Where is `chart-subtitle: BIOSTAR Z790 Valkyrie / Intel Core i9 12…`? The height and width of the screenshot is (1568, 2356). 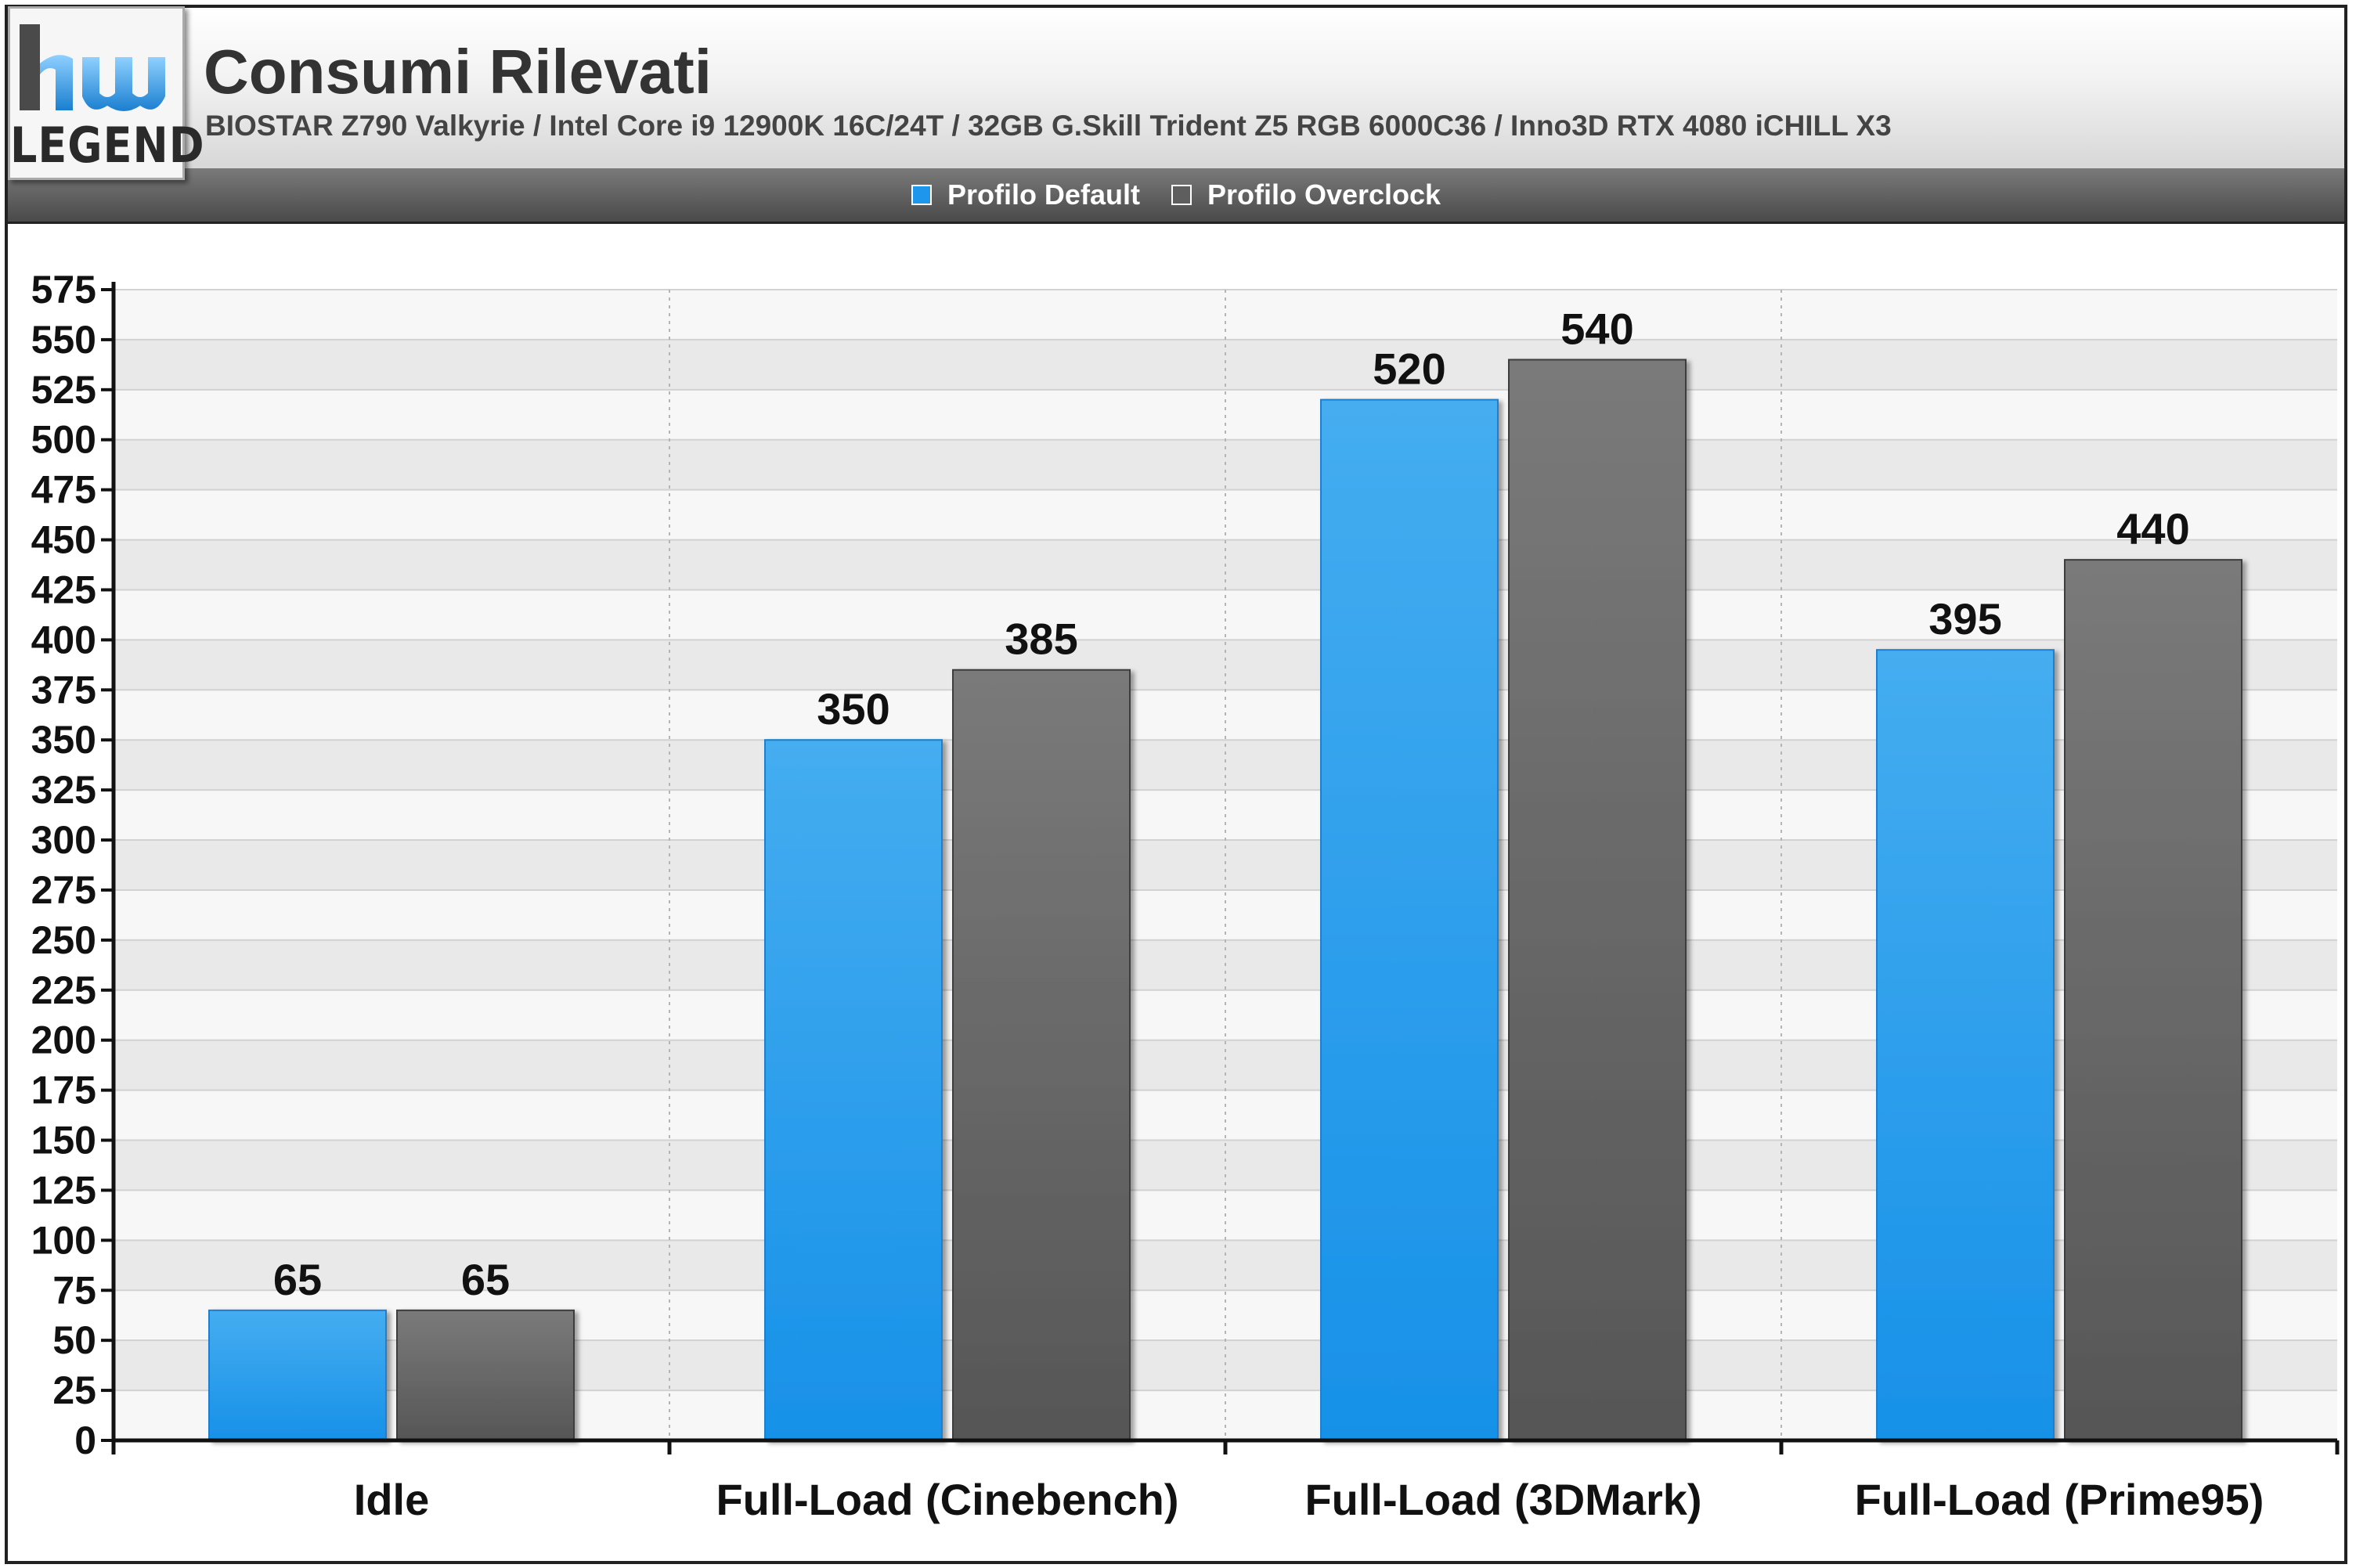
chart-subtitle: BIOSTAR Z790 Valkyrie / Intel Core i9 12… is located at coordinates (1048, 126).